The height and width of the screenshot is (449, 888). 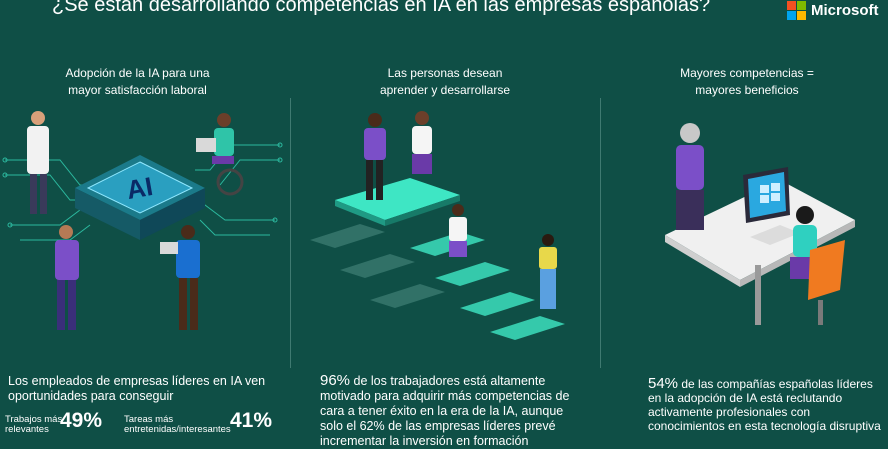 What do you see at coordinates (437, 225) in the screenshot?
I see `learning-steps-illustration` at bounding box center [437, 225].